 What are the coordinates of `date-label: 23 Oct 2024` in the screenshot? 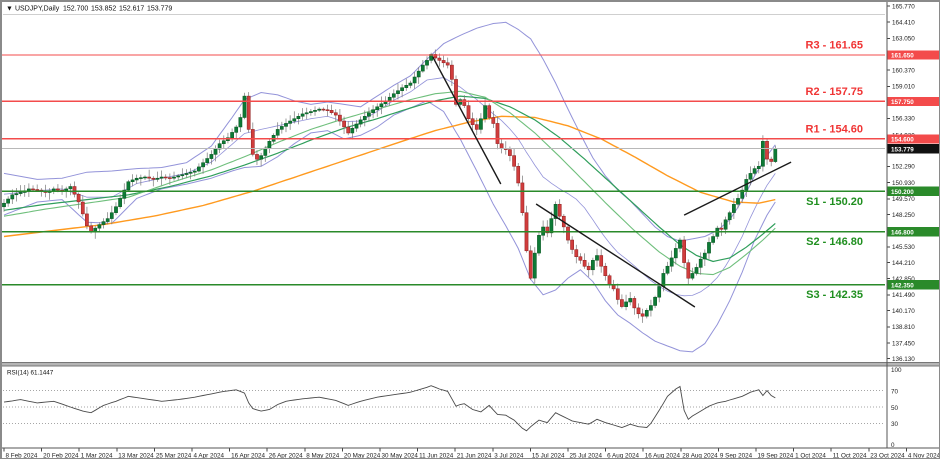 It's located at (887, 456).